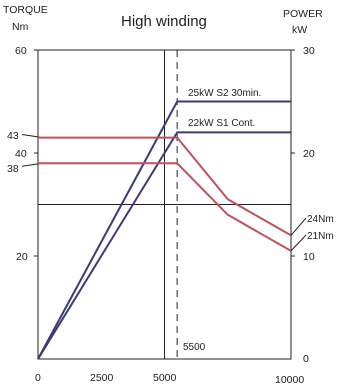 This screenshot has height=390, width=339. What do you see at coordinates (164, 21) in the screenshot?
I see `chart-title: High winding` at bounding box center [164, 21].